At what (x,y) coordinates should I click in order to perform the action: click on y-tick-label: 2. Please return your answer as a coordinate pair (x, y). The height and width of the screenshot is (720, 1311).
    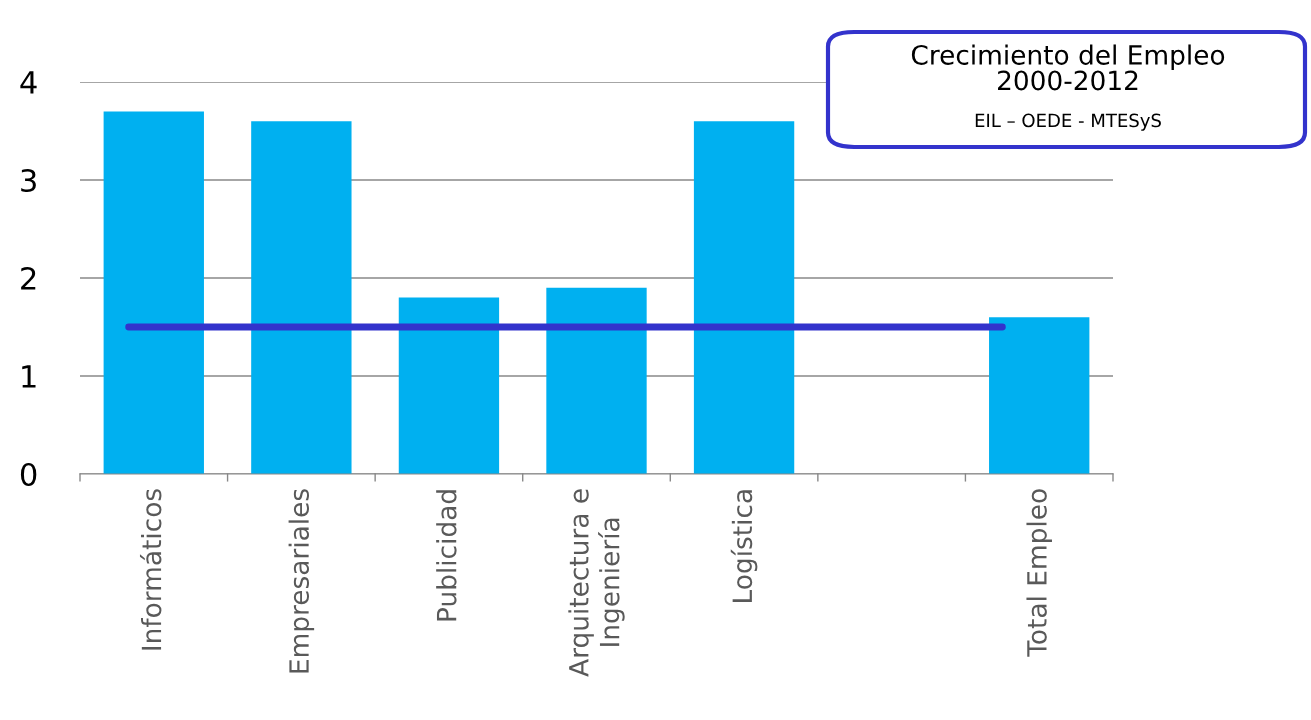
    Looking at the image, I should click on (28, 278).